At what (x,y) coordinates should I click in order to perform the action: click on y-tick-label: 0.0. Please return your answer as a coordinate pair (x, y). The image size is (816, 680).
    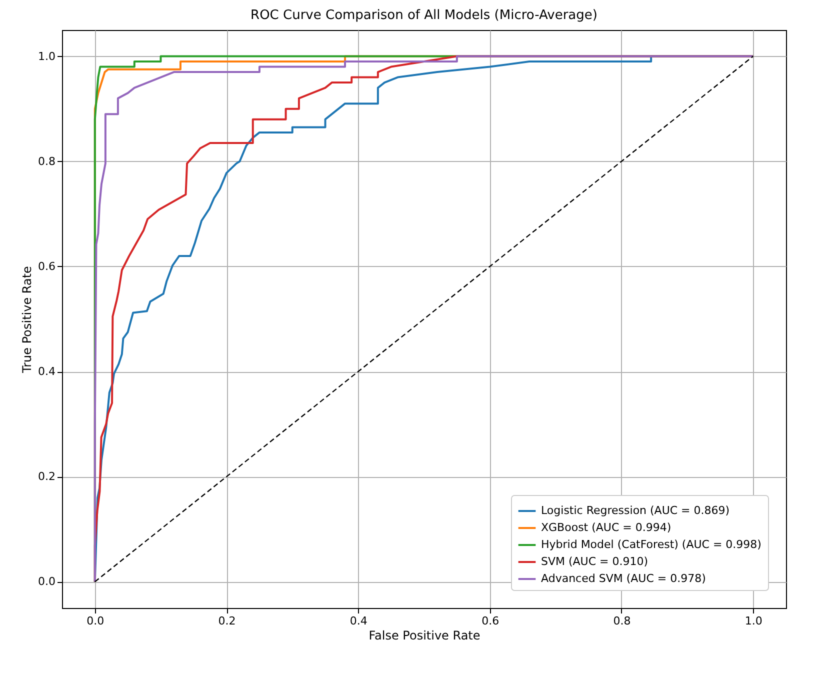
    Looking at the image, I should click on (47, 581).